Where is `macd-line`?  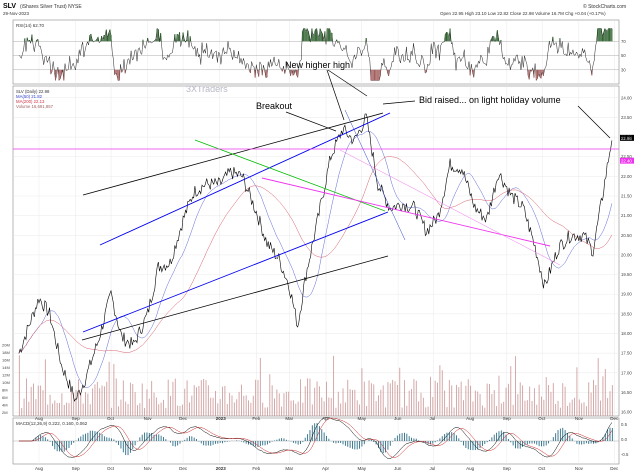
macd-line is located at coordinates (315, 438).